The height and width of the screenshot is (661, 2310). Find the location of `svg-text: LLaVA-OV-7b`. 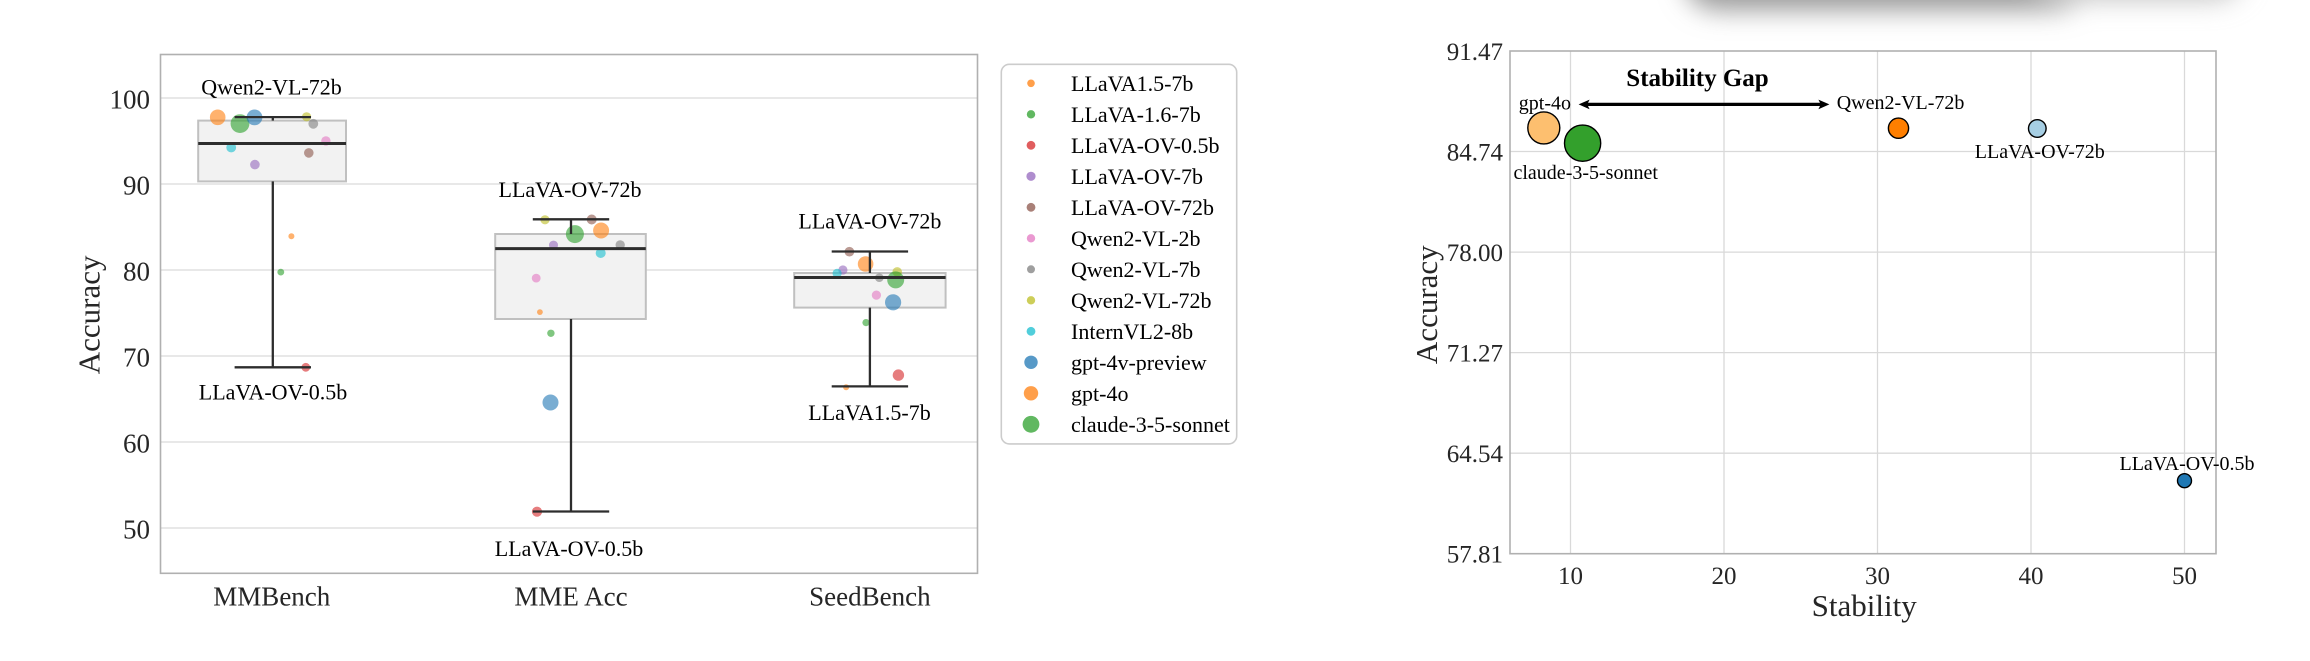

svg-text: LLaVA-OV-7b is located at coordinates (1137, 176).